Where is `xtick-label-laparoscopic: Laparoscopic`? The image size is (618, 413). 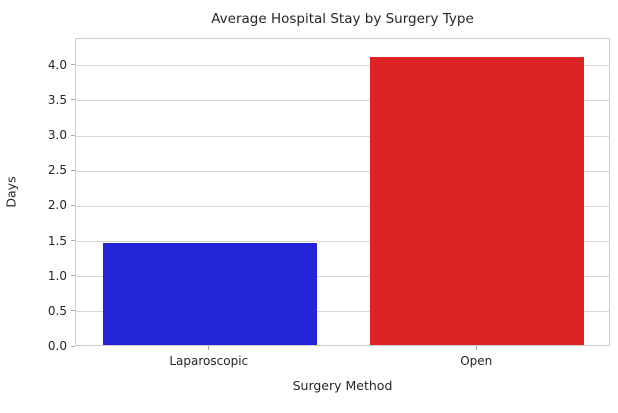 xtick-label-laparoscopic: Laparoscopic is located at coordinates (209, 361).